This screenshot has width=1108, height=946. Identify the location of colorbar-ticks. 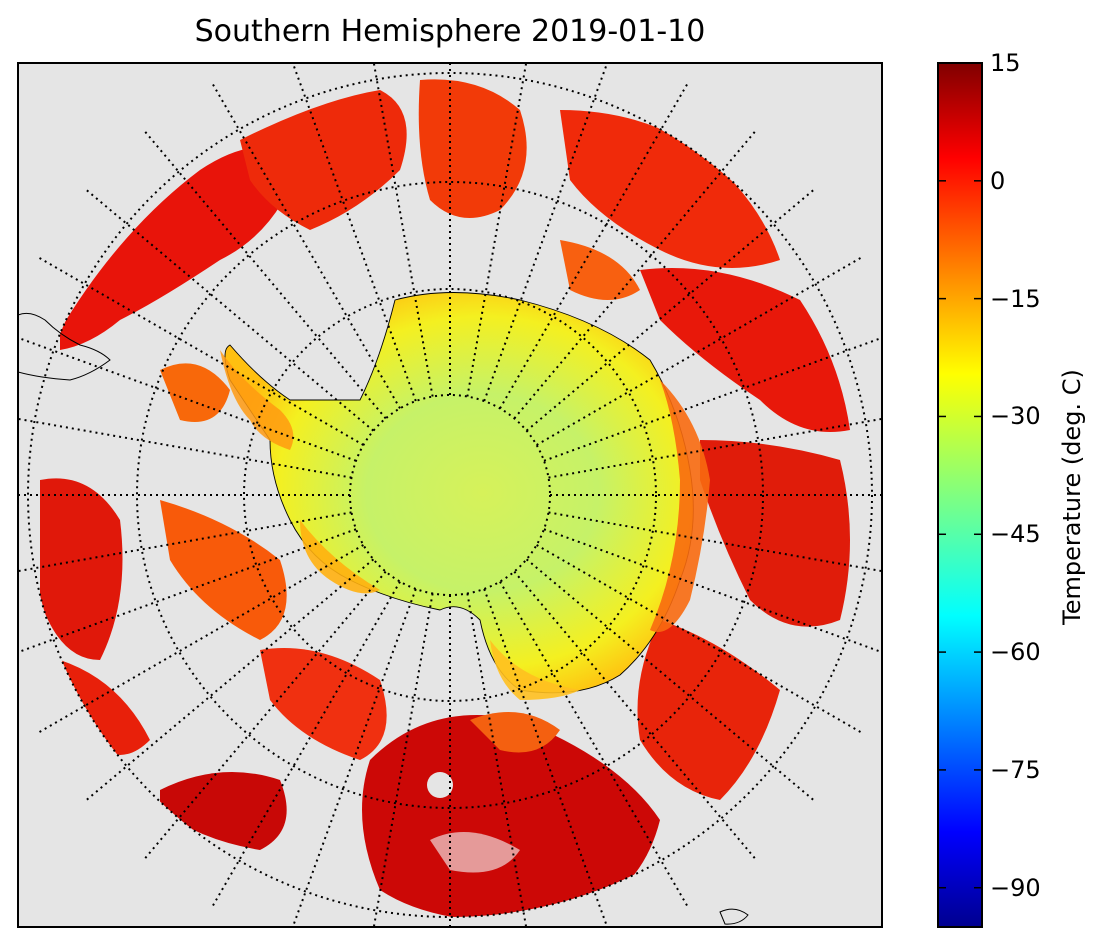
(960, 475).